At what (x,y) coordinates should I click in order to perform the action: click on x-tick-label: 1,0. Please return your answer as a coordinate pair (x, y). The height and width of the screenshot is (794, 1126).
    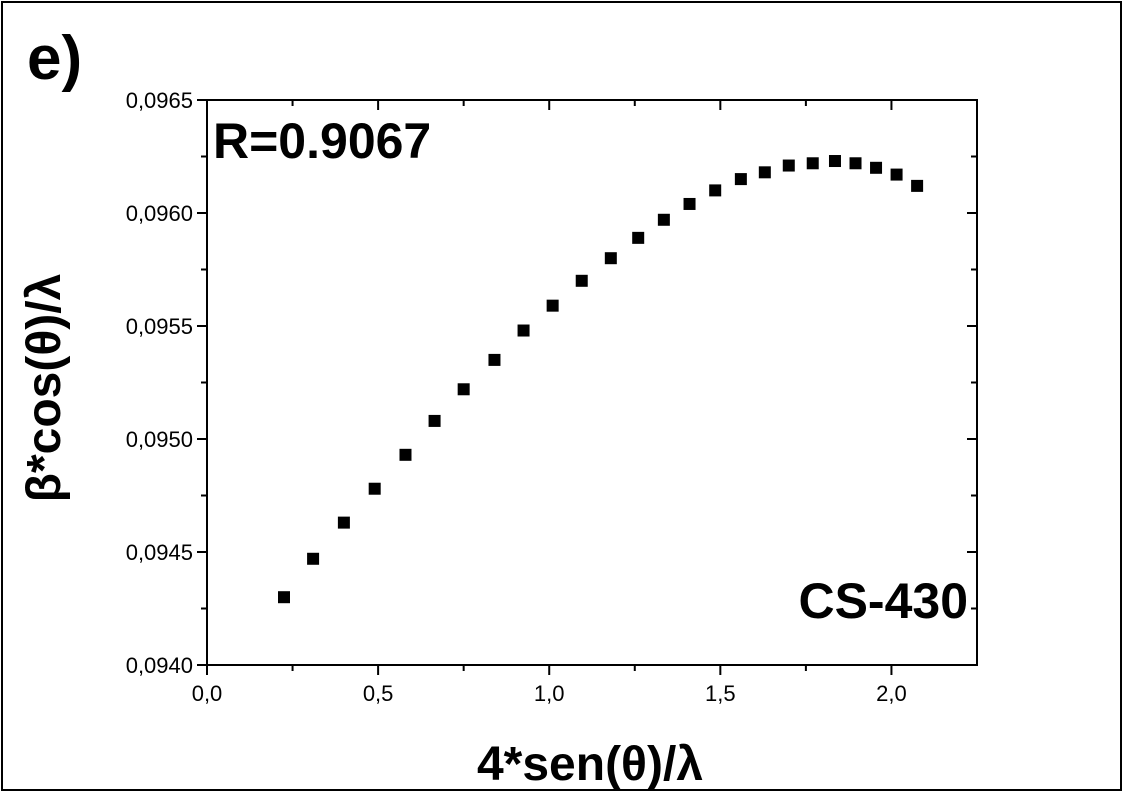
    Looking at the image, I should click on (549, 693).